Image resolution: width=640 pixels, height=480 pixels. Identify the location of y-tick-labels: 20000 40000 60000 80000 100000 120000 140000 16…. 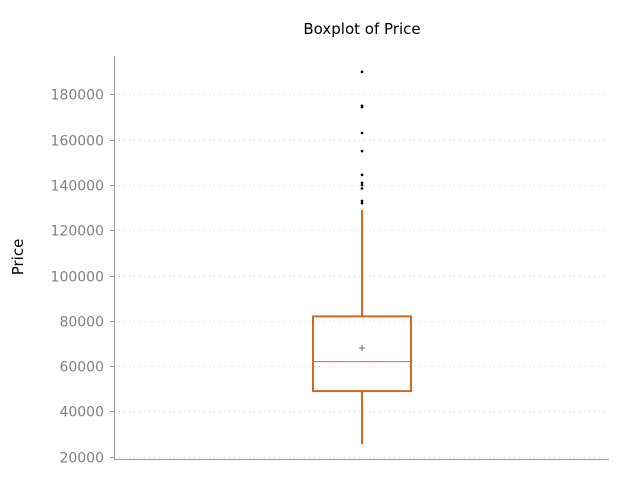
(77, 277).